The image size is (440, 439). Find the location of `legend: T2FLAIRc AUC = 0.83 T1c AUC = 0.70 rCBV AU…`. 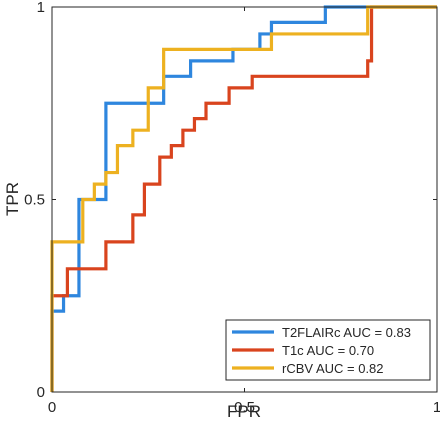

legend: T2FLAIRc AUC = 0.83 T1c AUC = 0.70 rCBV AU… is located at coordinates (328, 350).